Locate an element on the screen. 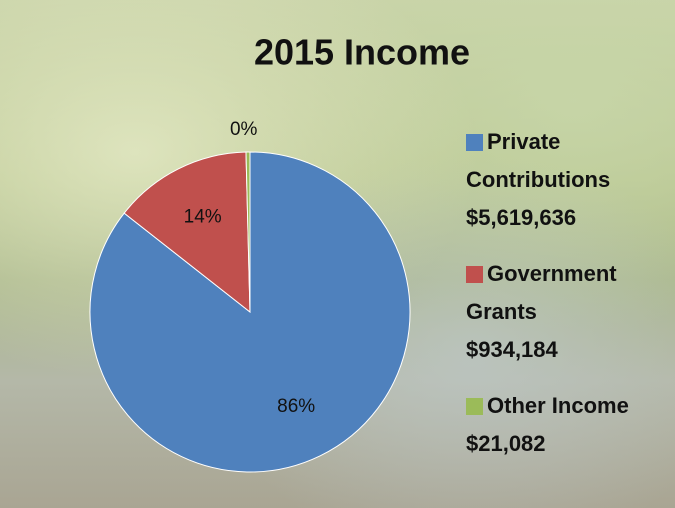  slice-label: 0% is located at coordinates (244, 129).